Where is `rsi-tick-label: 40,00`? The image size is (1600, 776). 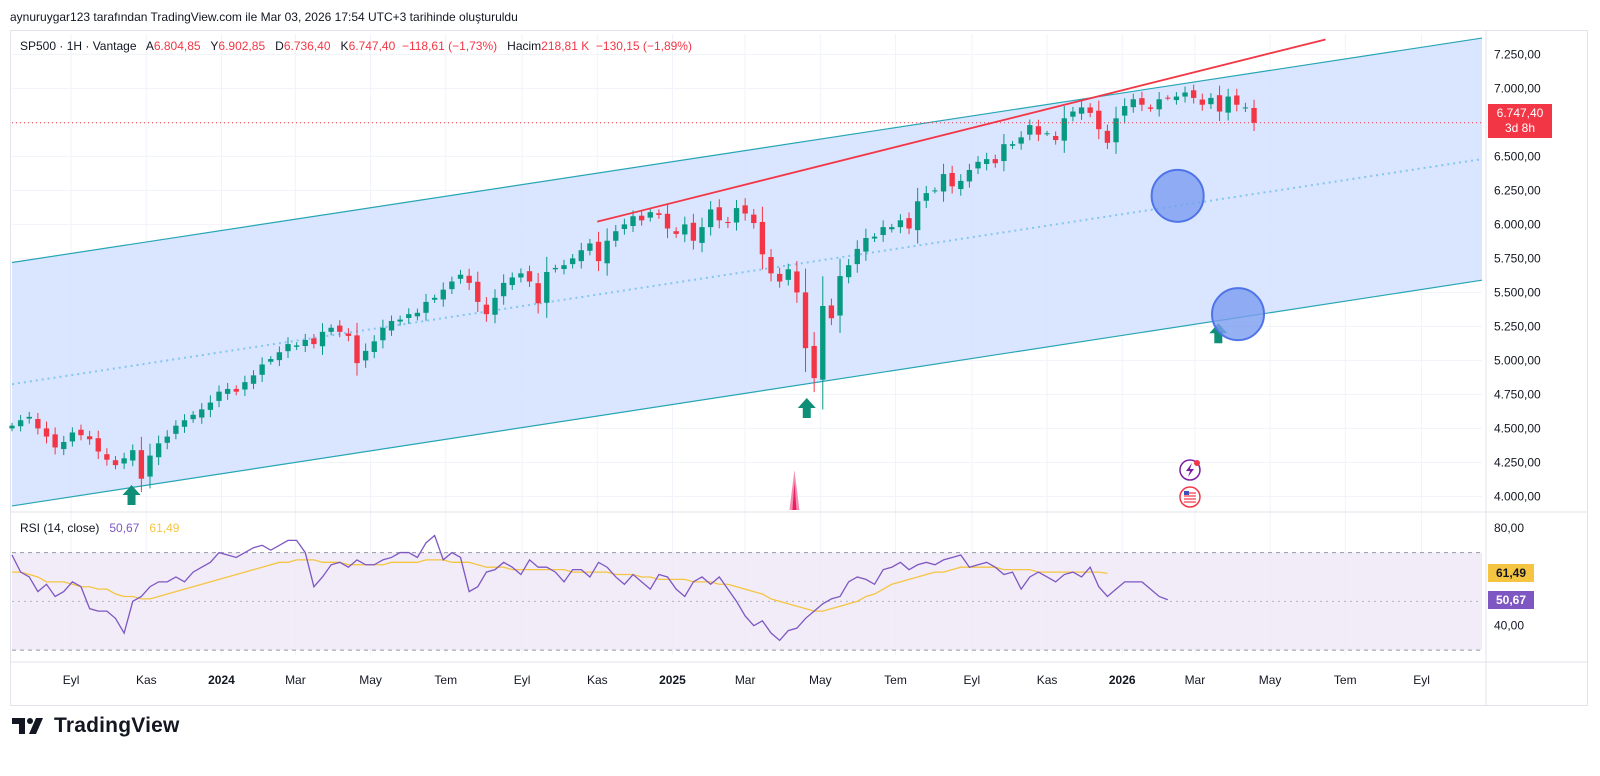 rsi-tick-label: 40,00 is located at coordinates (1509, 626).